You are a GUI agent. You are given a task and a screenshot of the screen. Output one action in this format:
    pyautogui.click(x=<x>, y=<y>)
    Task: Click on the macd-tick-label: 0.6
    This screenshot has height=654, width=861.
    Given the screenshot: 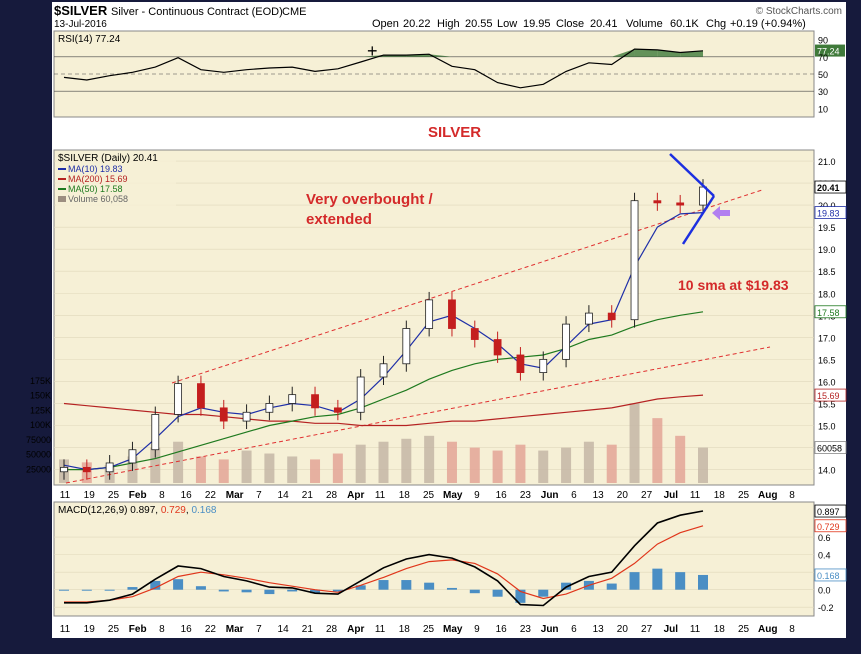 What is the action you would take?
    pyautogui.click(x=824, y=538)
    